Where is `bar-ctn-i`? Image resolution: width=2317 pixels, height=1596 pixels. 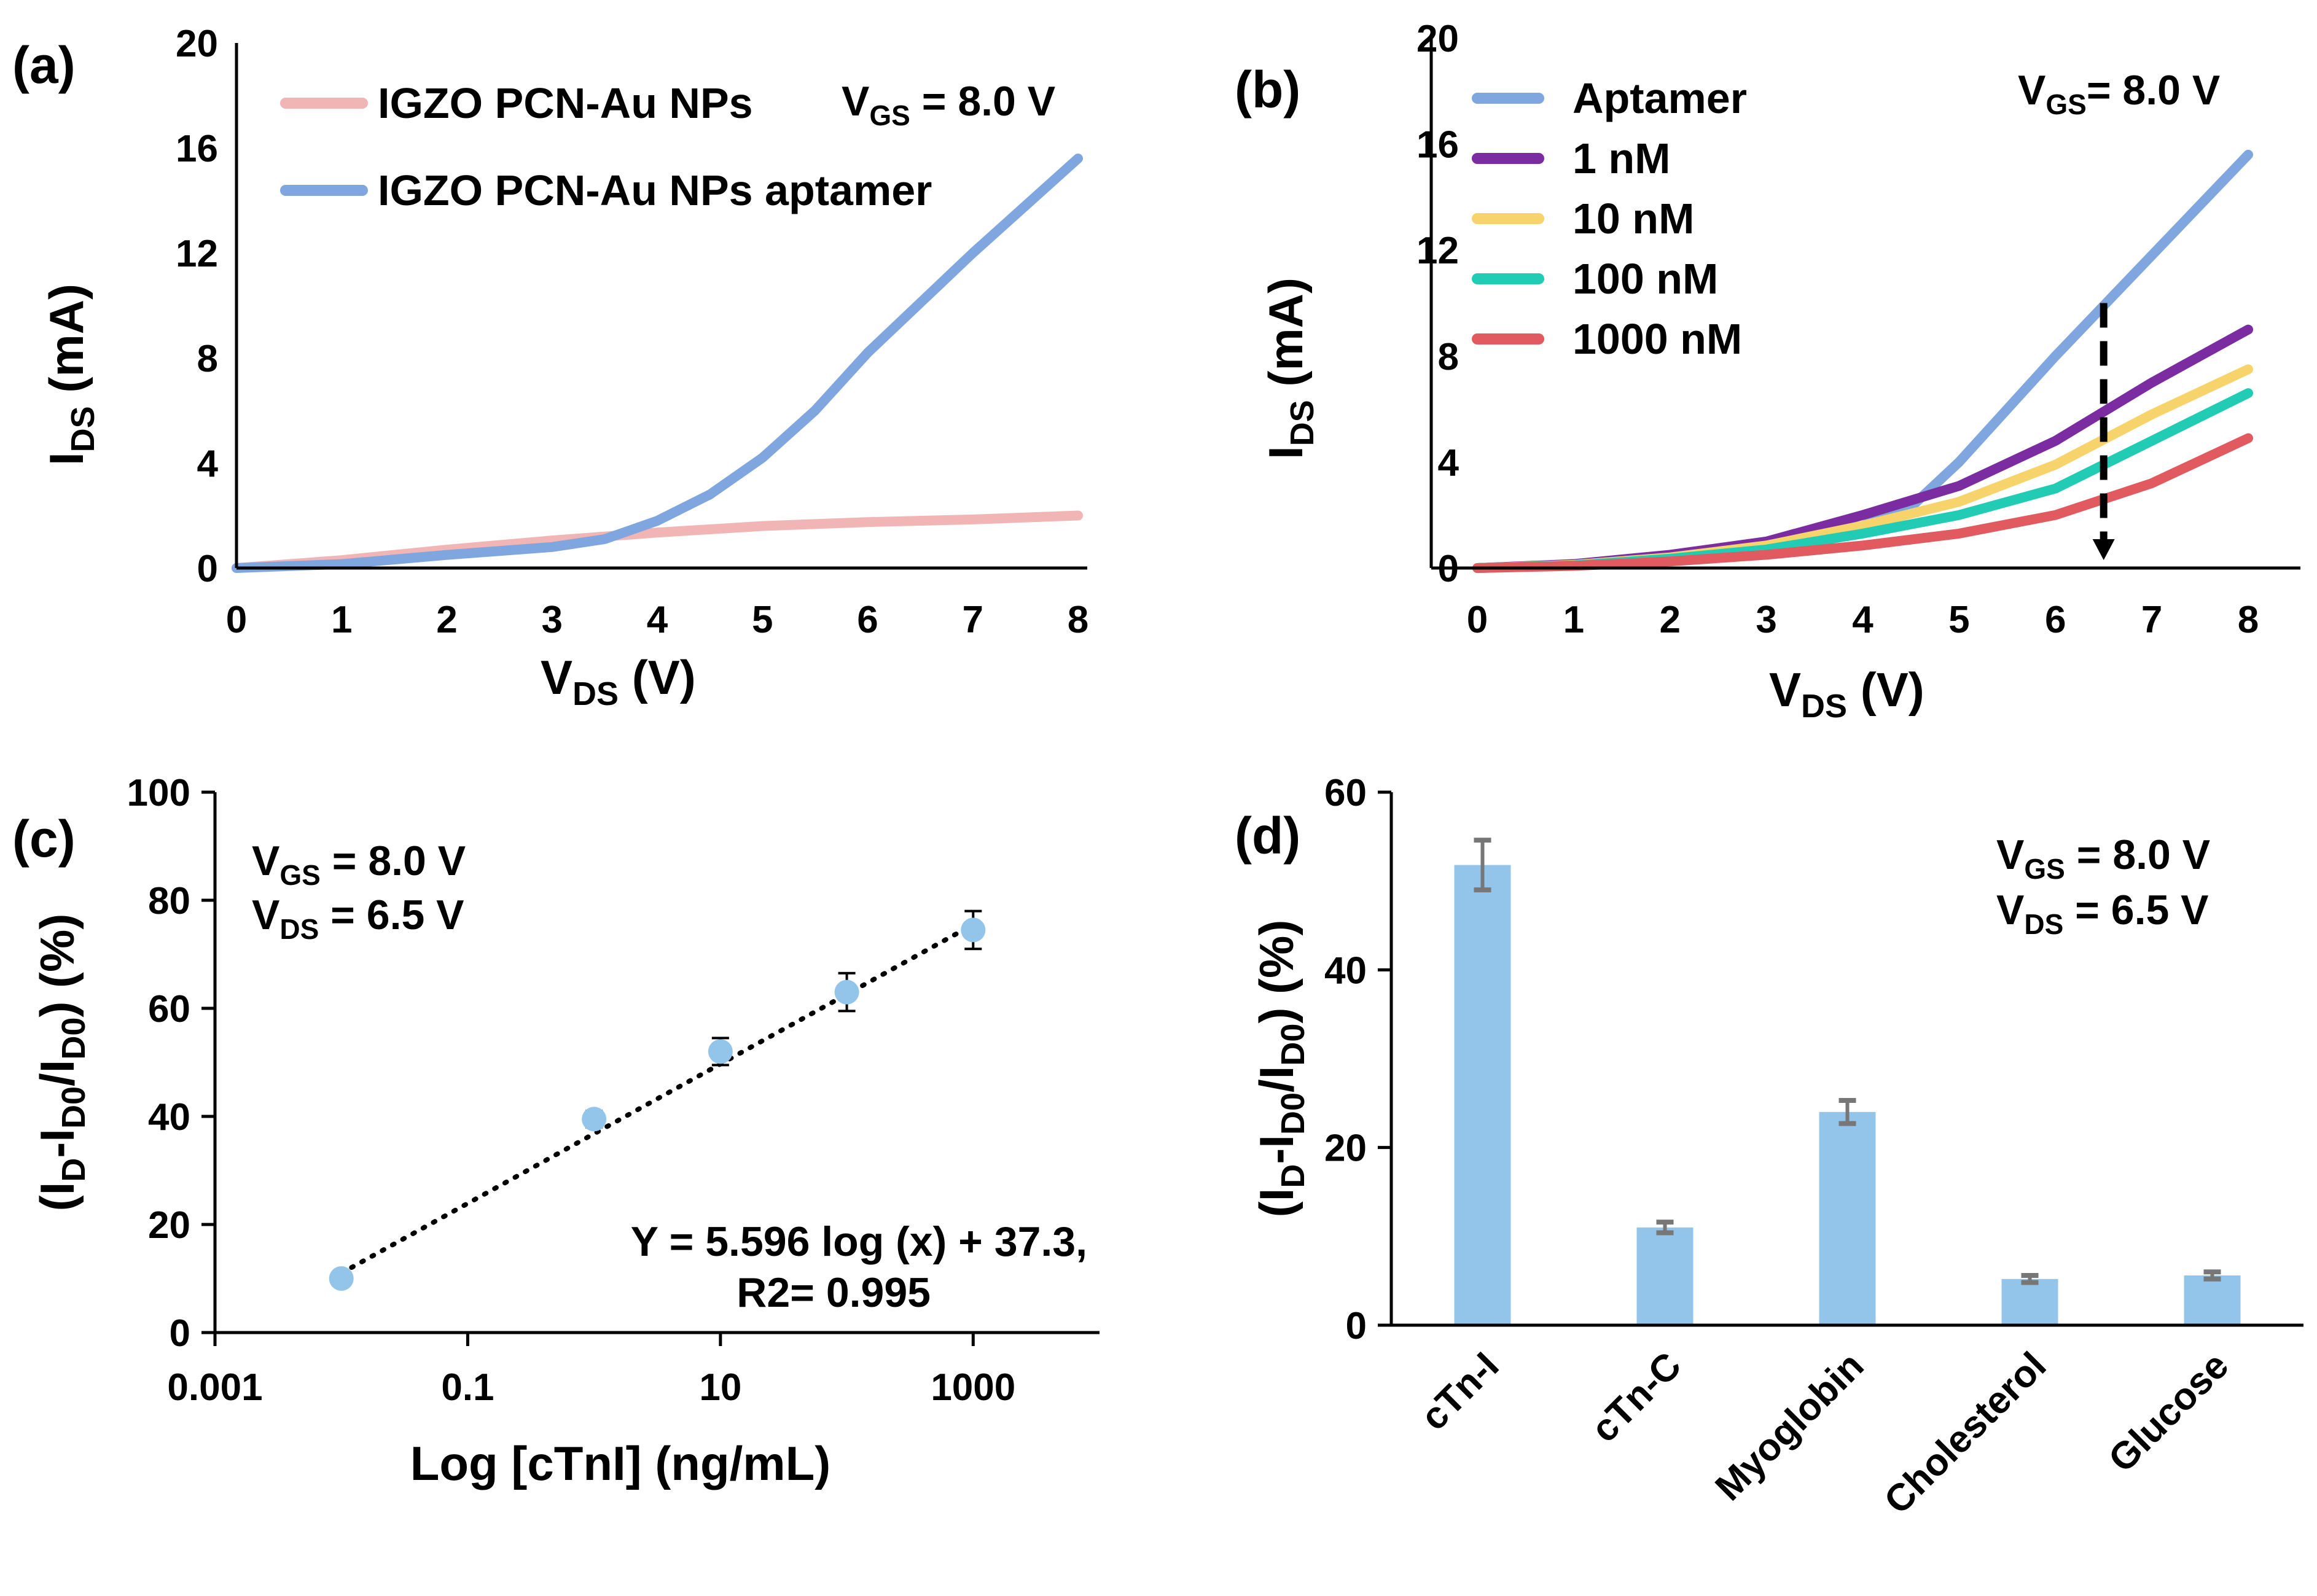
bar-ctn-i is located at coordinates (1482, 1095).